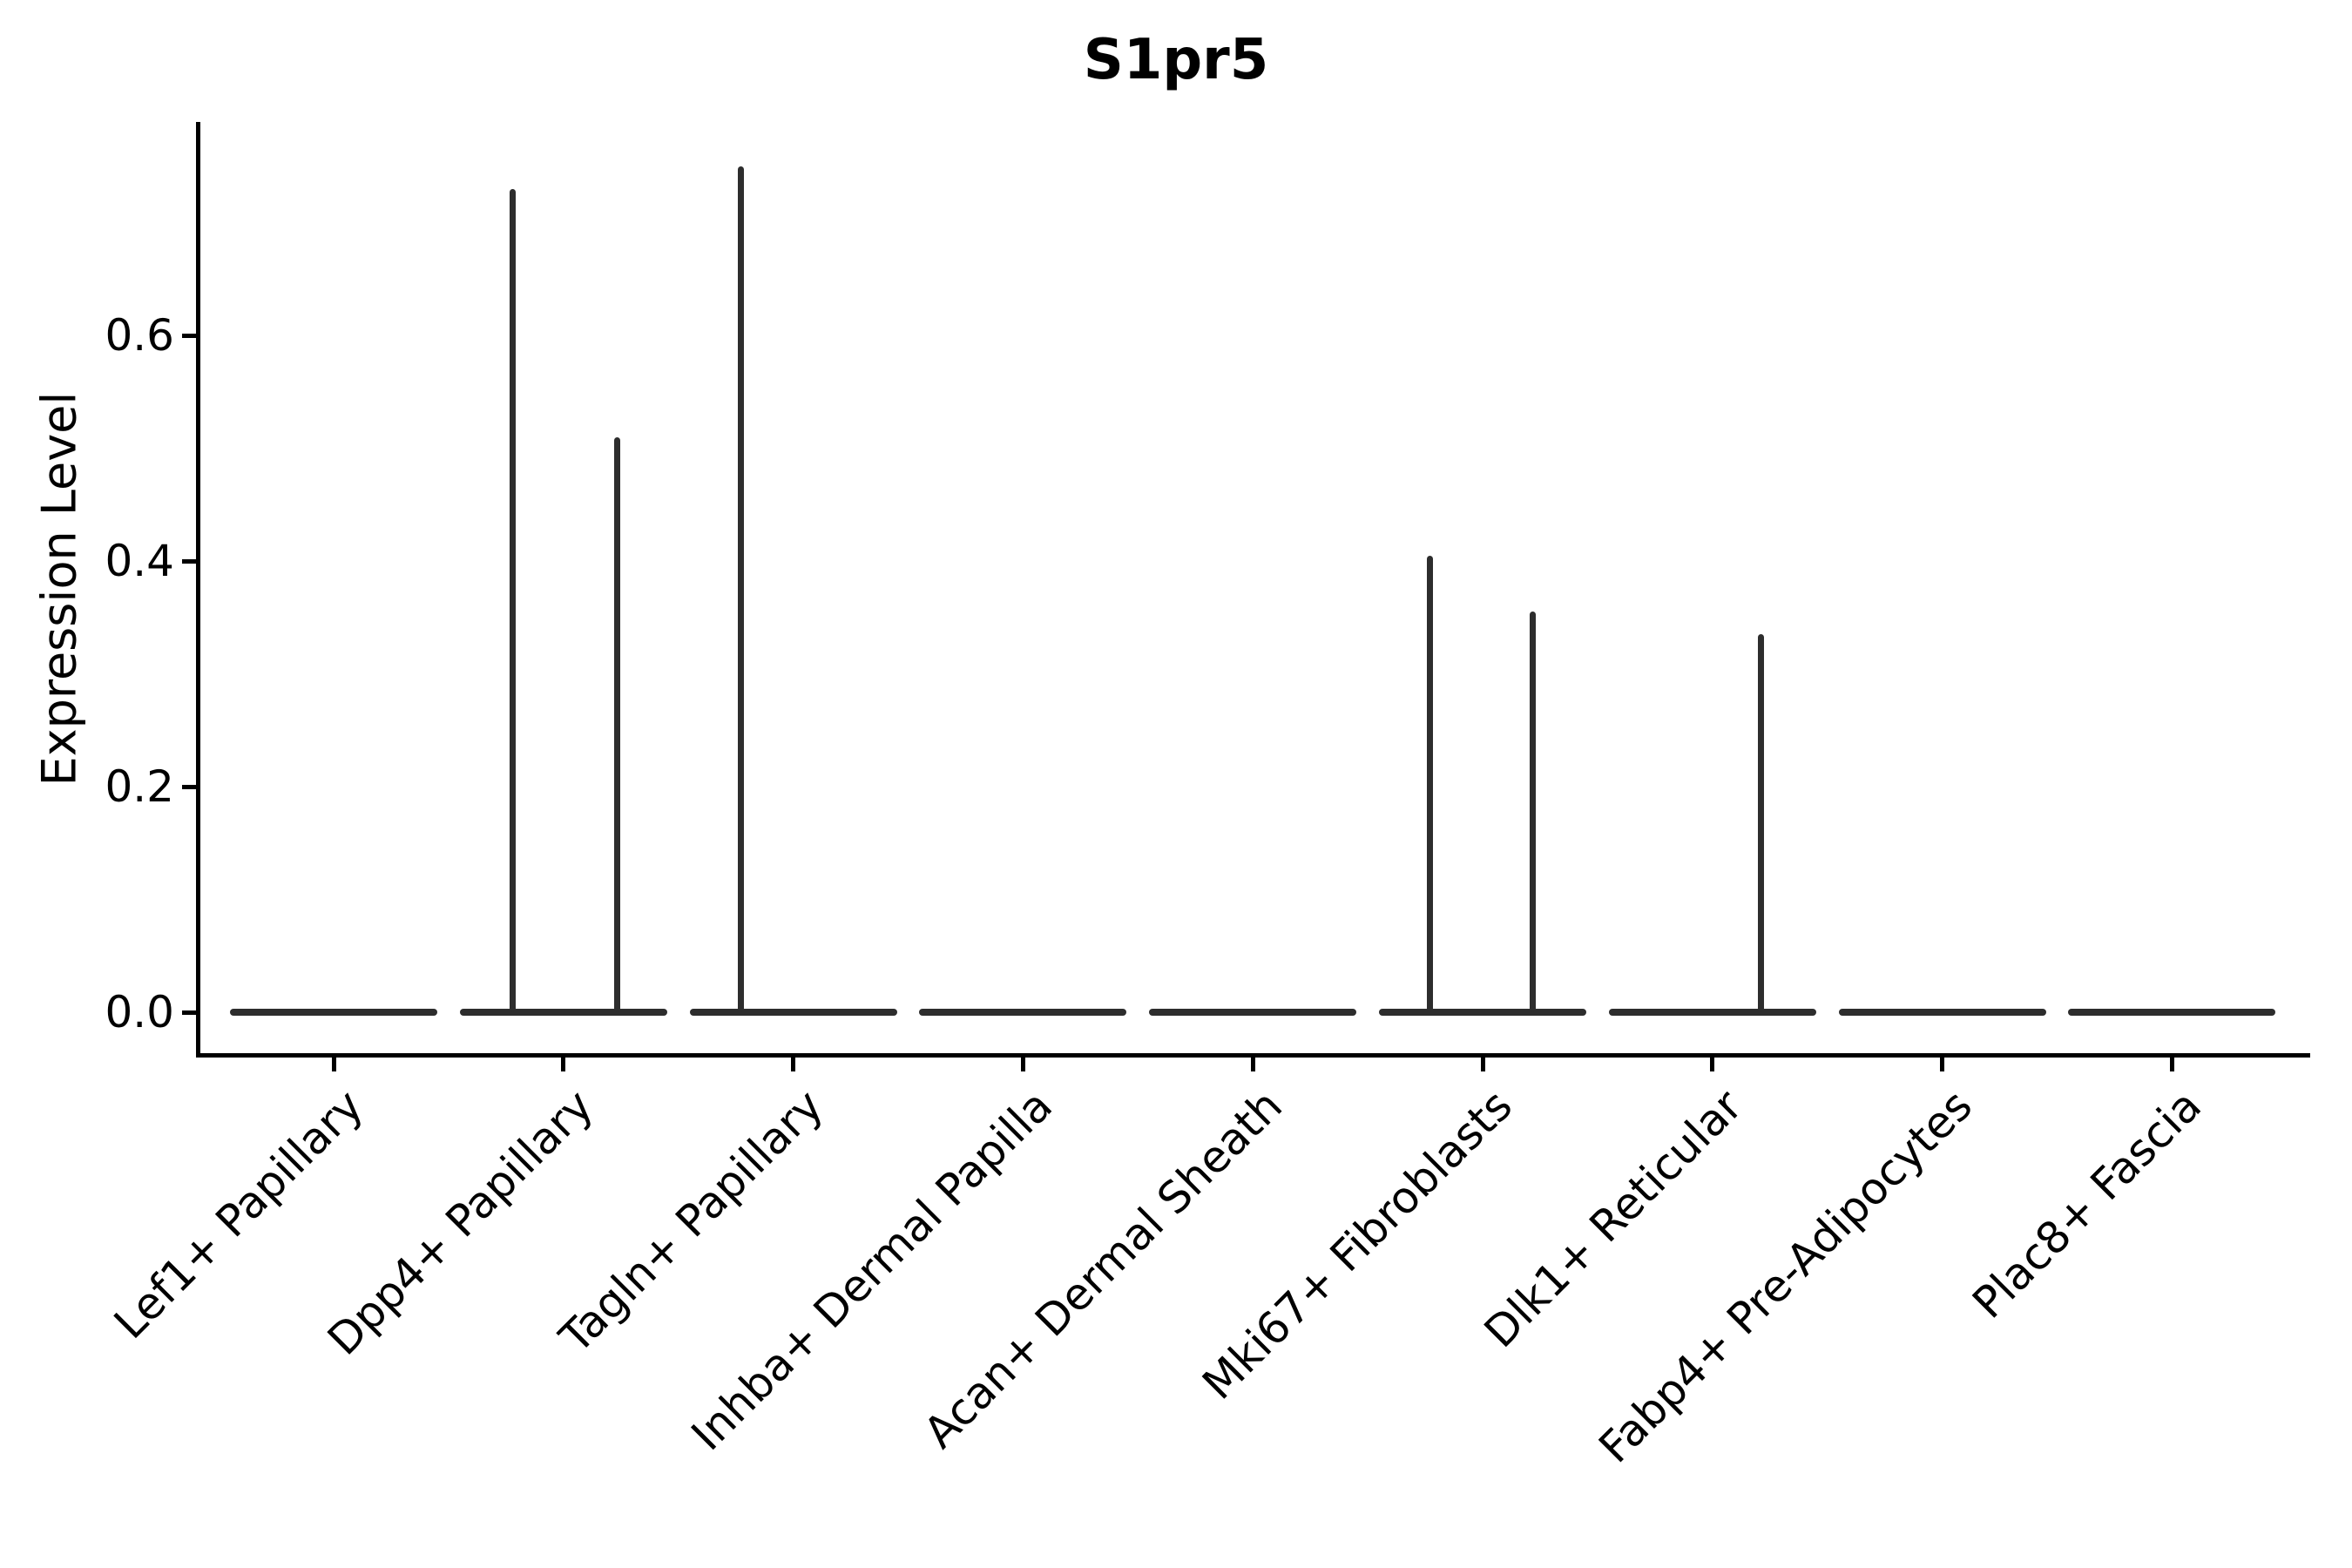 The image size is (2352, 1568). I want to click on y-axis-tick-label: 0.0, so click(139, 1012).